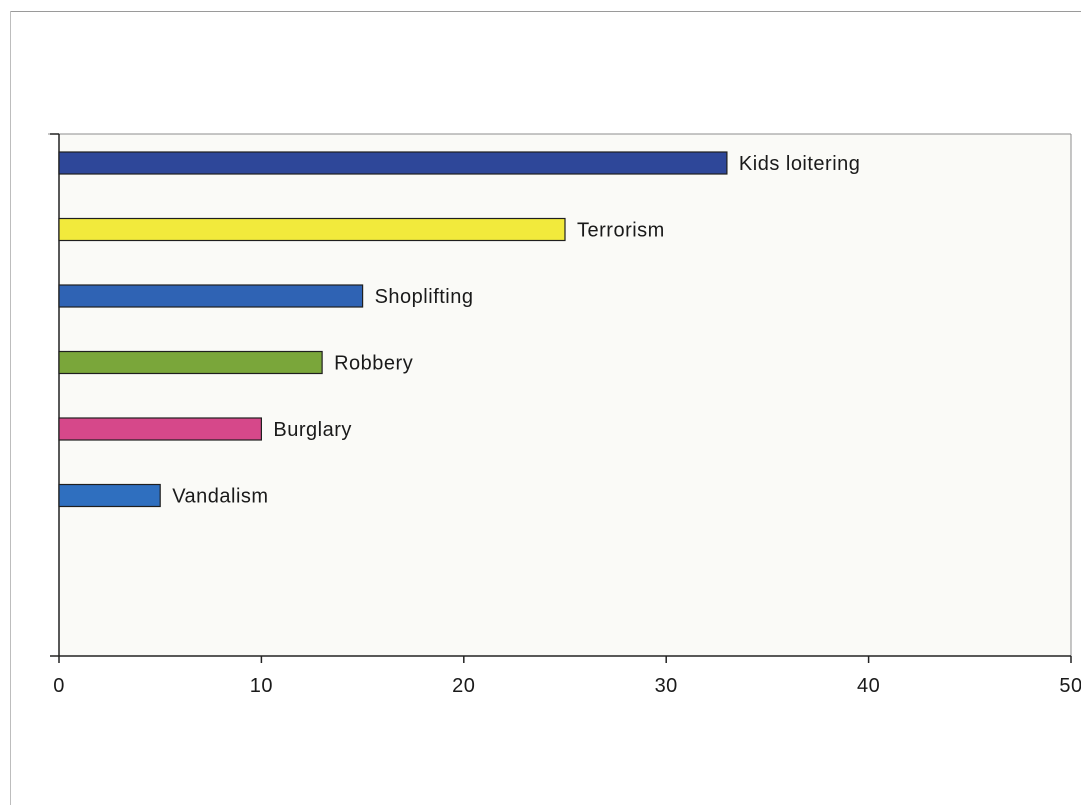 Image resolution: width=1081 pixels, height=805 pixels. What do you see at coordinates (666, 686) in the screenshot?
I see `x-tick-label: 30` at bounding box center [666, 686].